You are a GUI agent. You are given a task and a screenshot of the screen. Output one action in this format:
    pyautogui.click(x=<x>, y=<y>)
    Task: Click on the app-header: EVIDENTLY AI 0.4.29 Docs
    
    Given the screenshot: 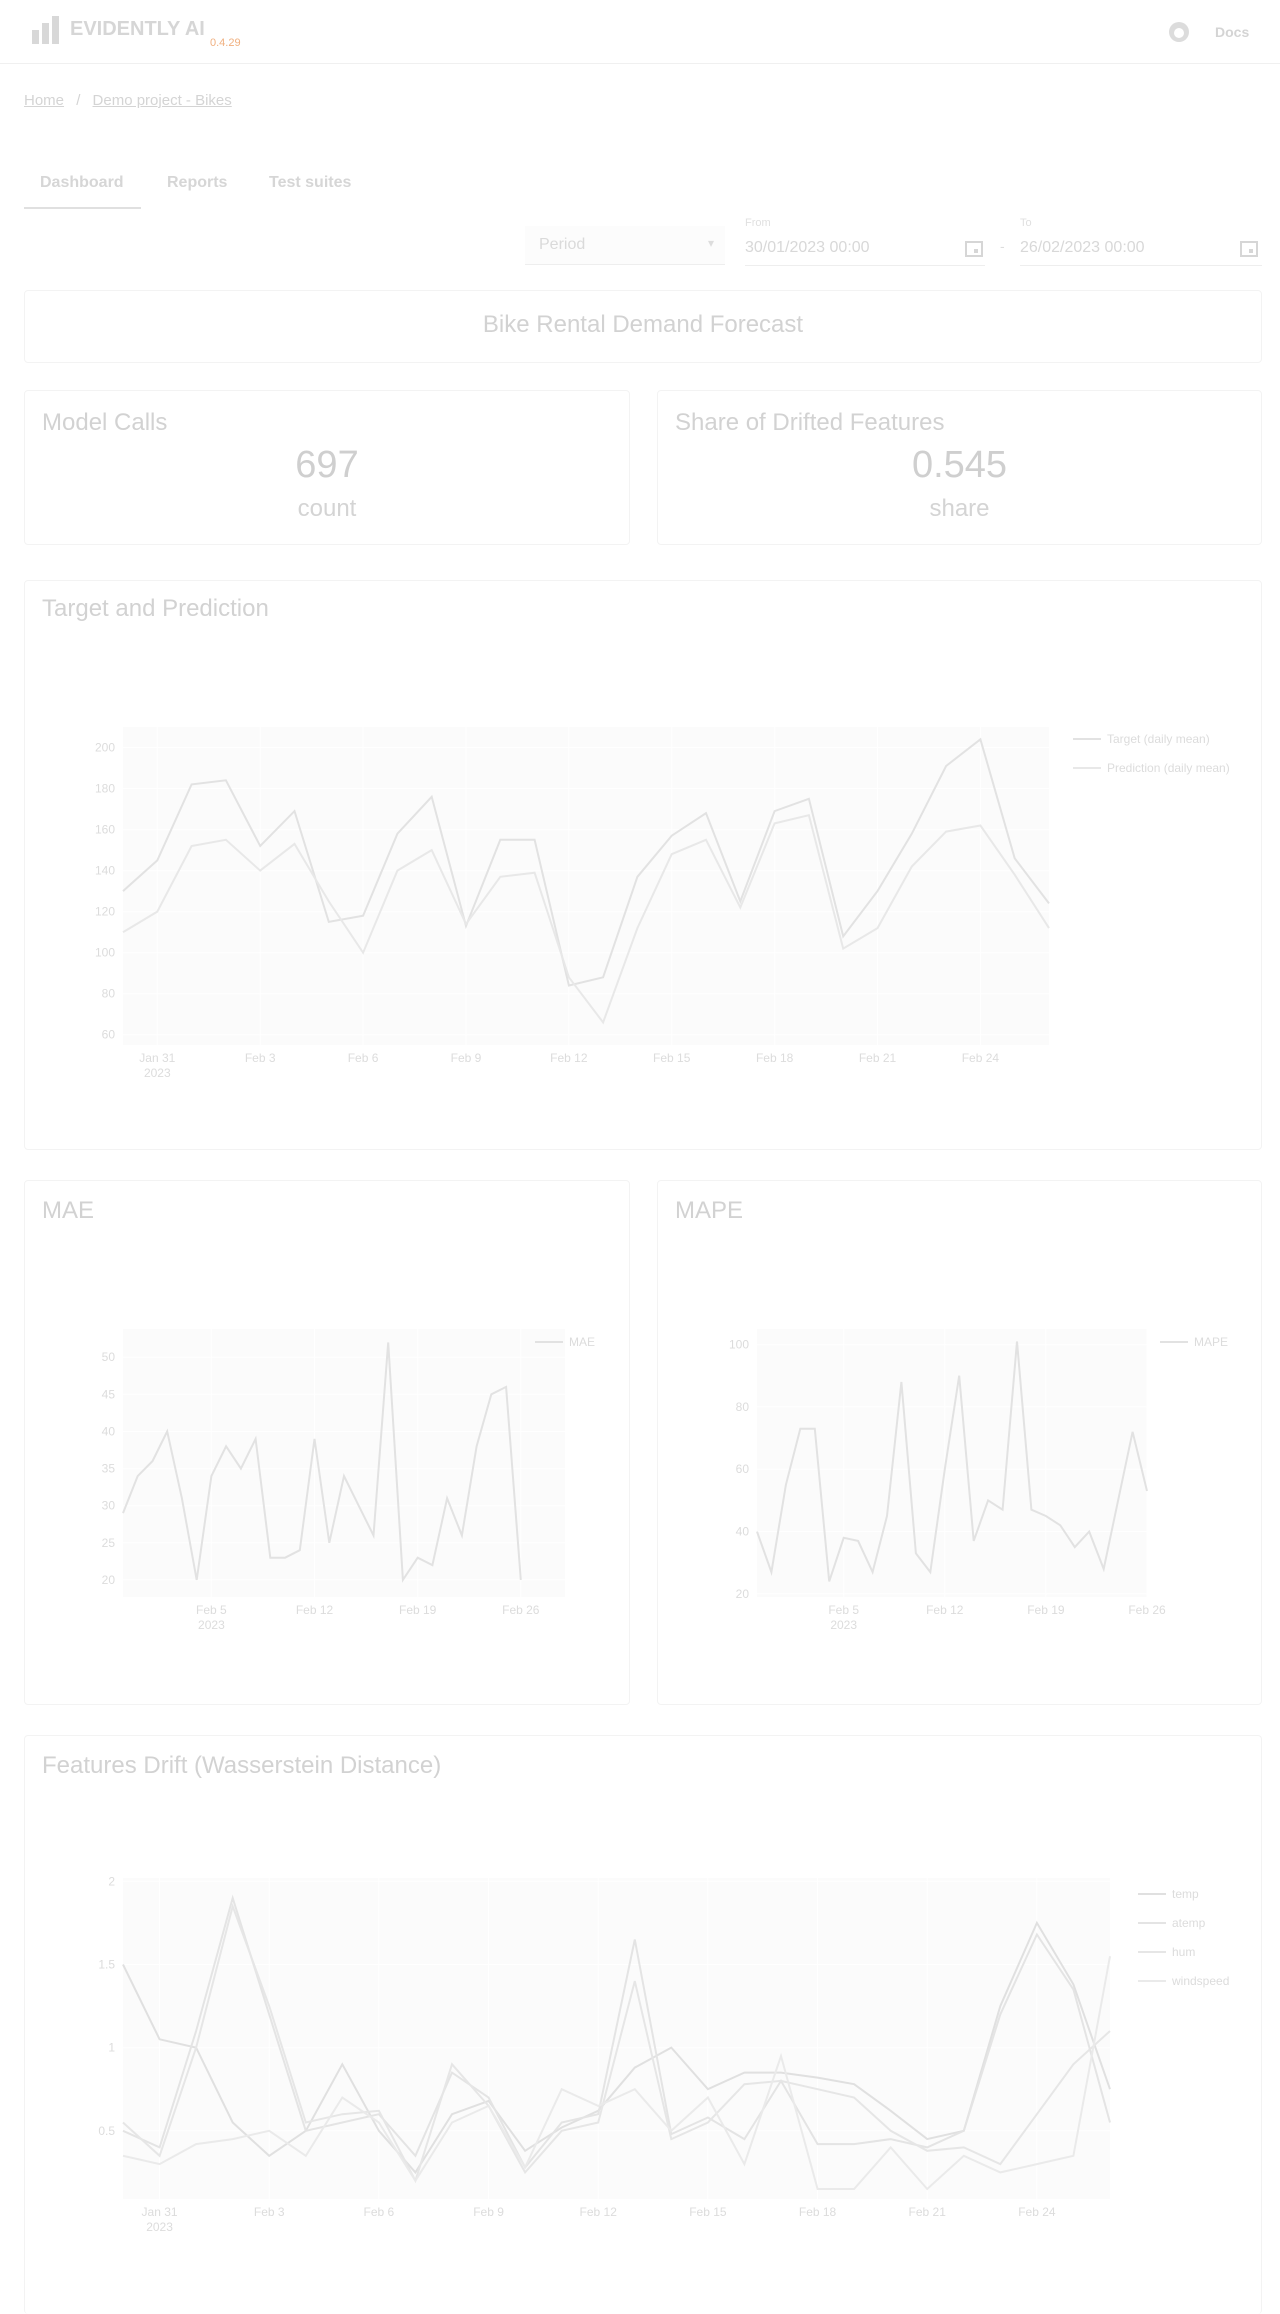 What is the action you would take?
    pyautogui.click(x=640, y=32)
    